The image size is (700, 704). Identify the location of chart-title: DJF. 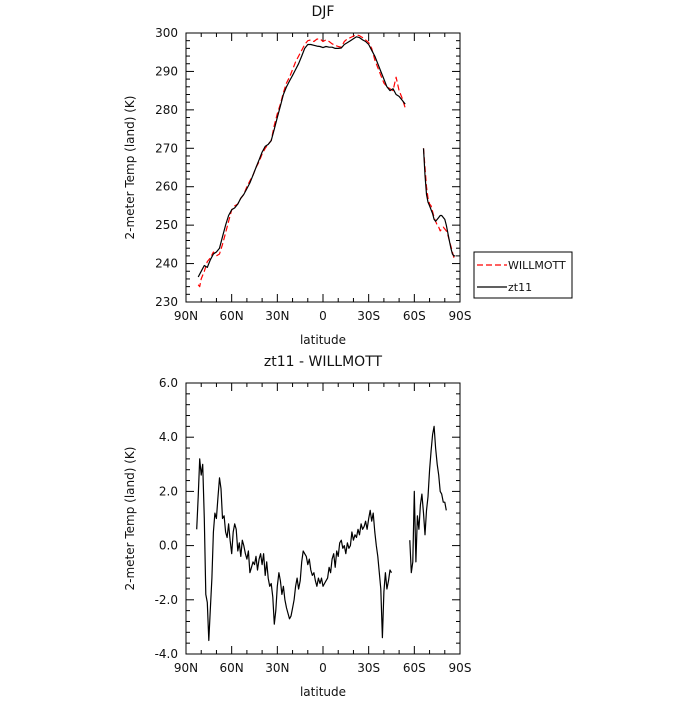
(323, 12).